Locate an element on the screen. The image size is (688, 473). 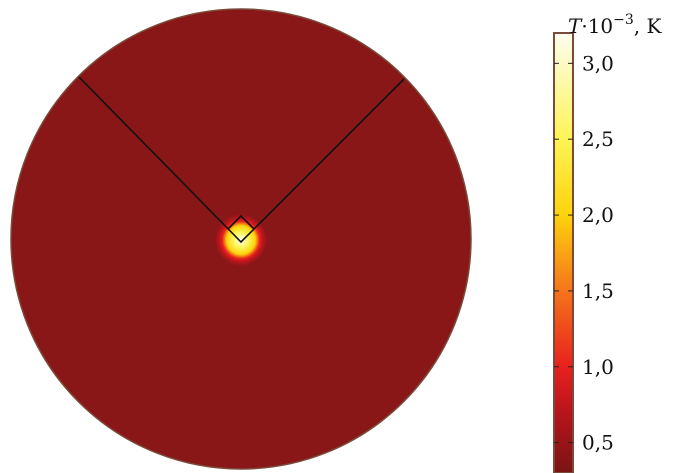
colorbar-tick-label: 1,0 is located at coordinates (598, 367).